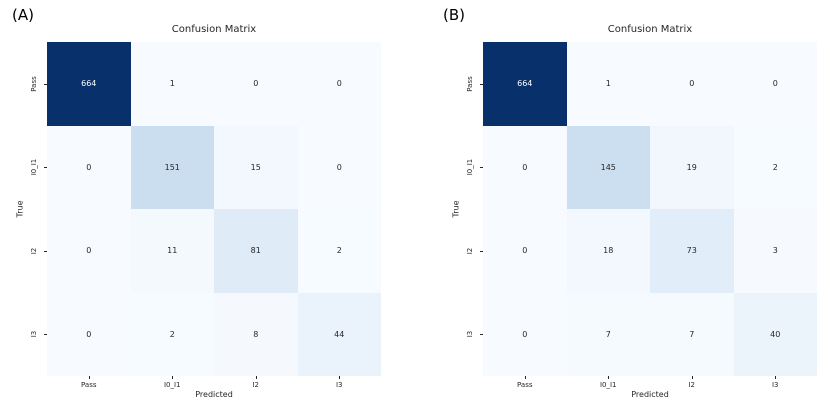  What do you see at coordinates (775, 251) in the screenshot?
I see `heatmap-cell: 3` at bounding box center [775, 251].